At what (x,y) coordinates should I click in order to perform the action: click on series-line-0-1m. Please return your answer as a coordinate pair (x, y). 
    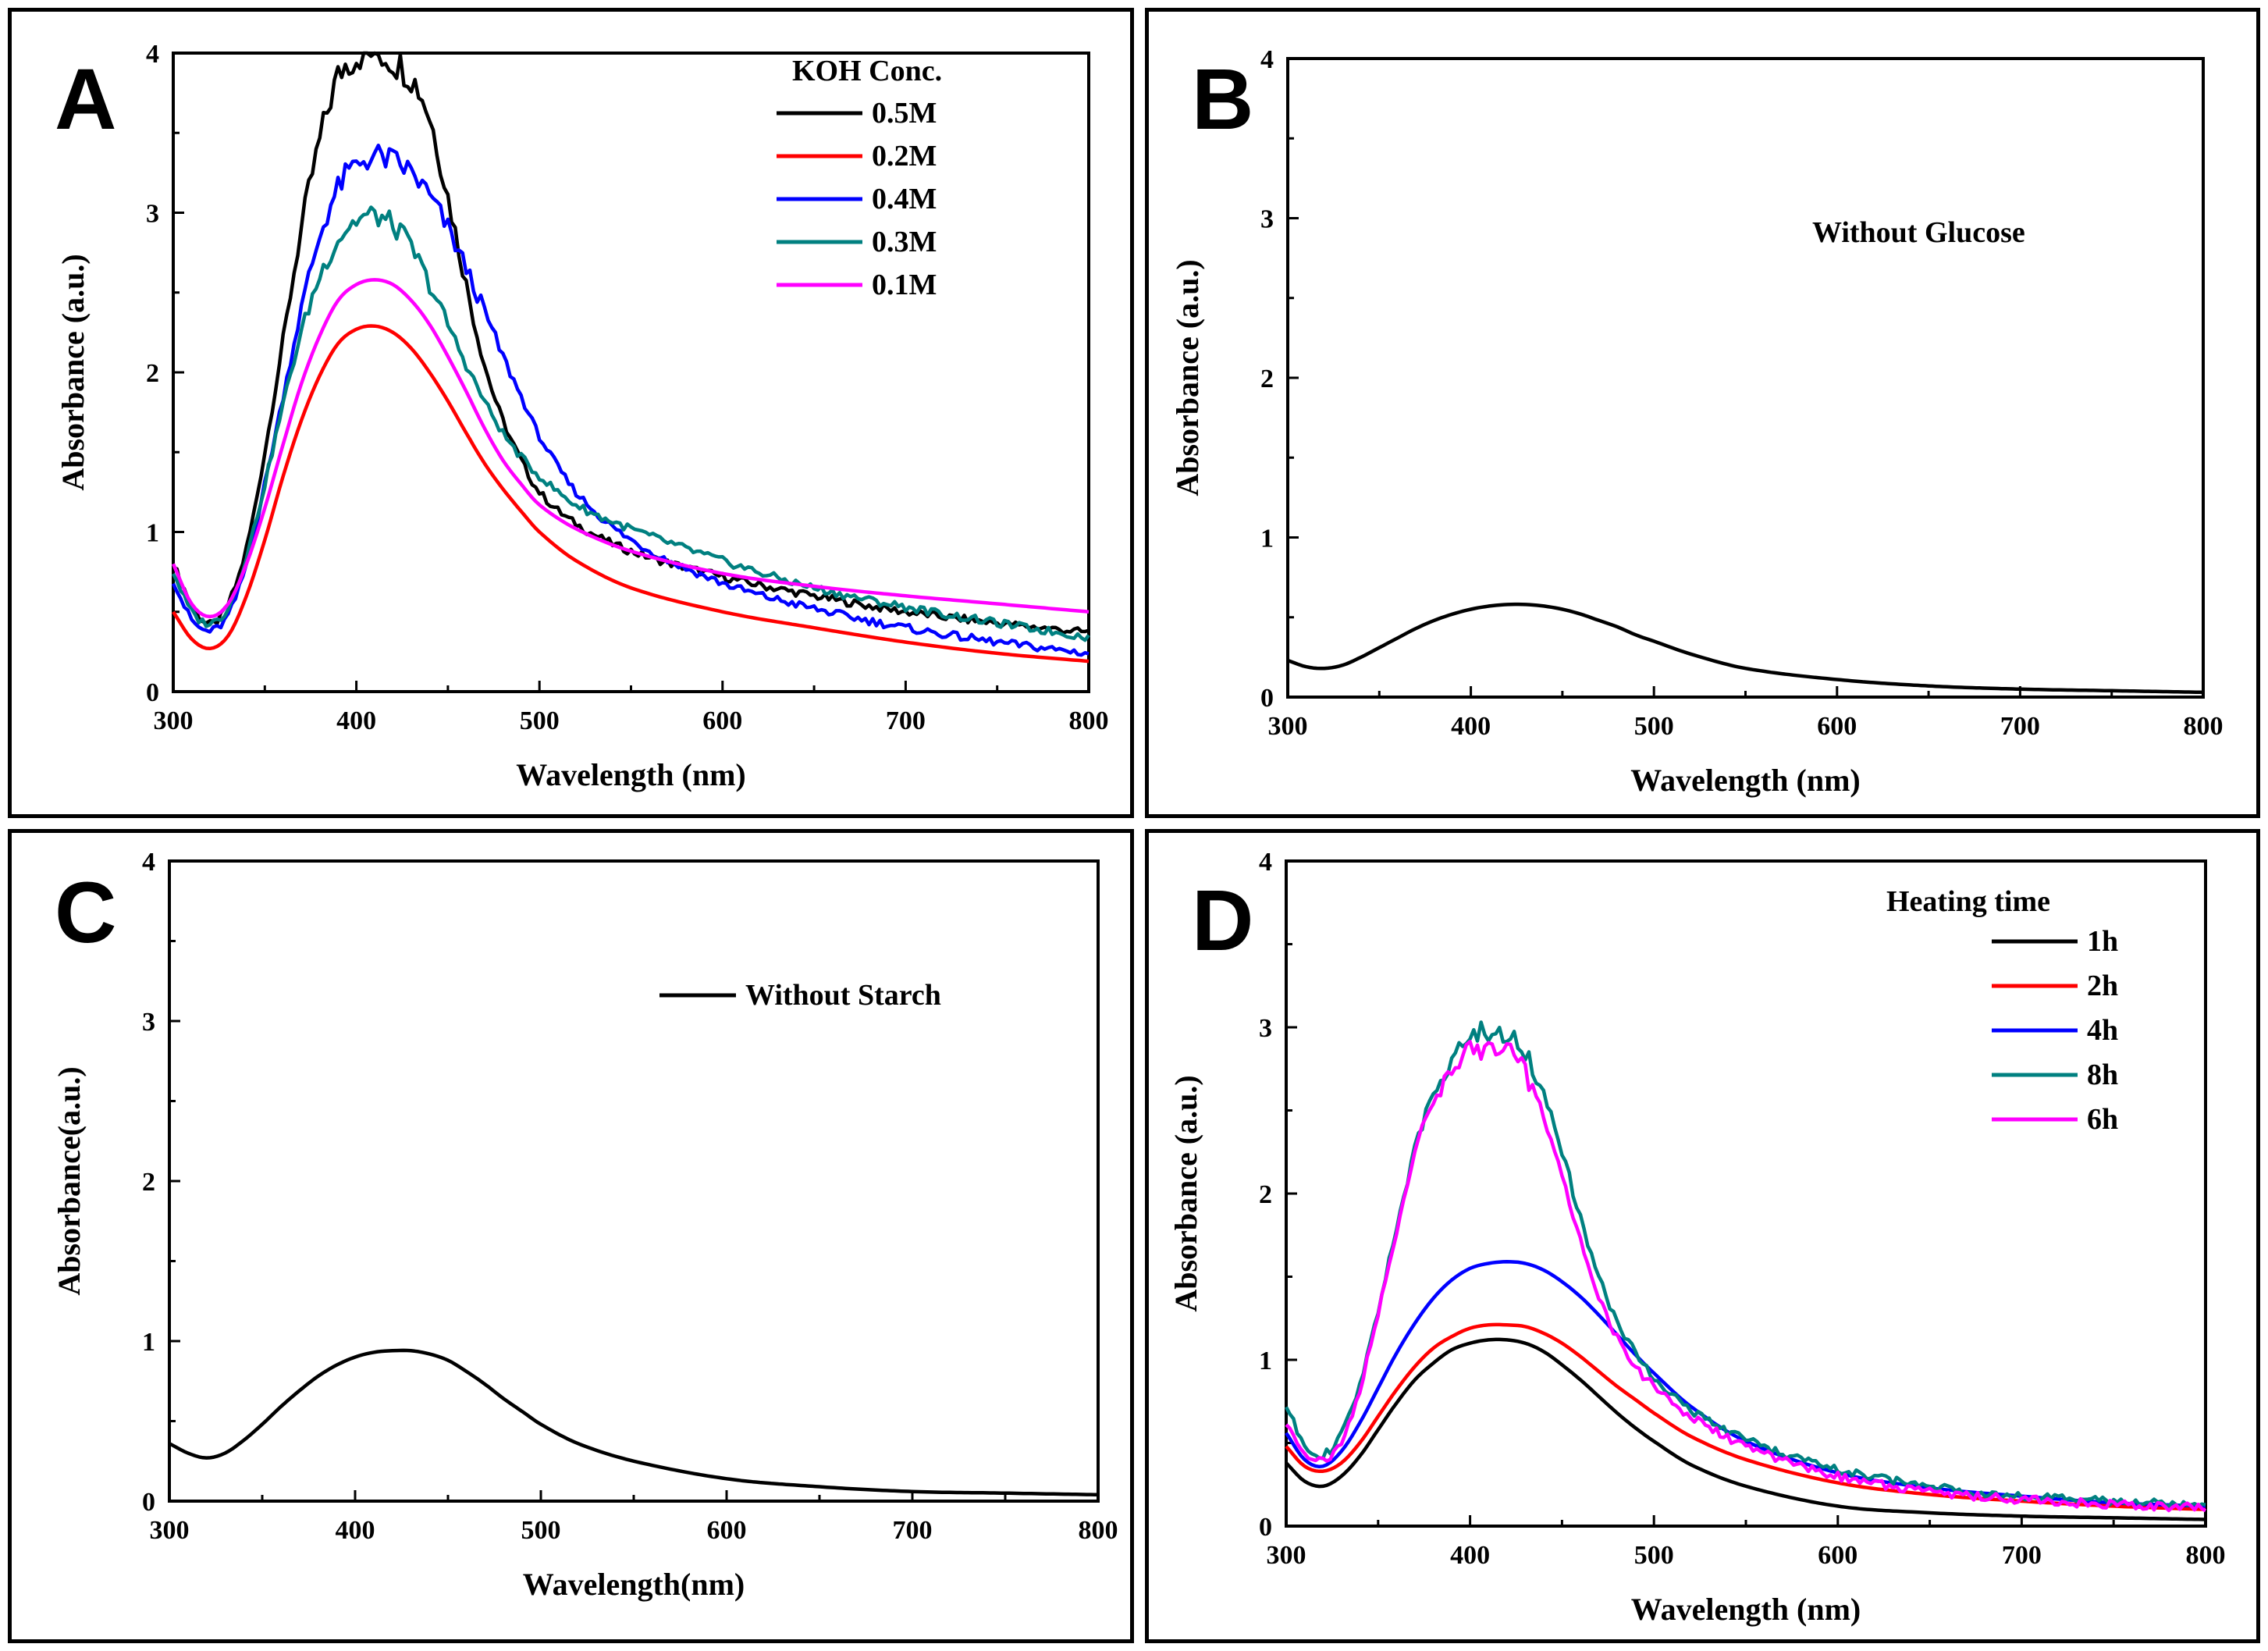
    Looking at the image, I should click on (630, 448).